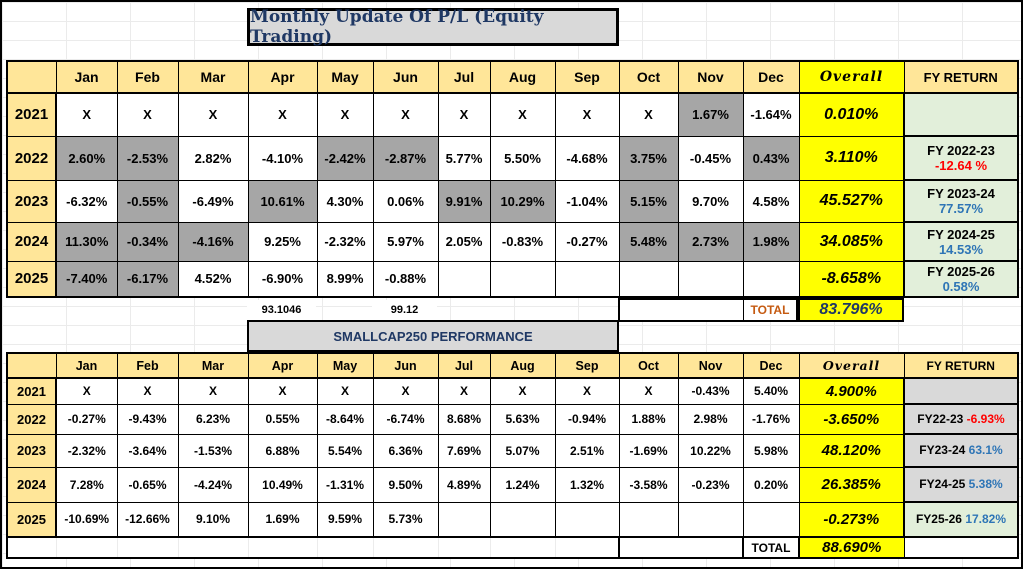 The width and height of the screenshot is (1023, 569). Describe the element at coordinates (345, 519) in the screenshot. I see `pl-cell: 9.59%` at that location.